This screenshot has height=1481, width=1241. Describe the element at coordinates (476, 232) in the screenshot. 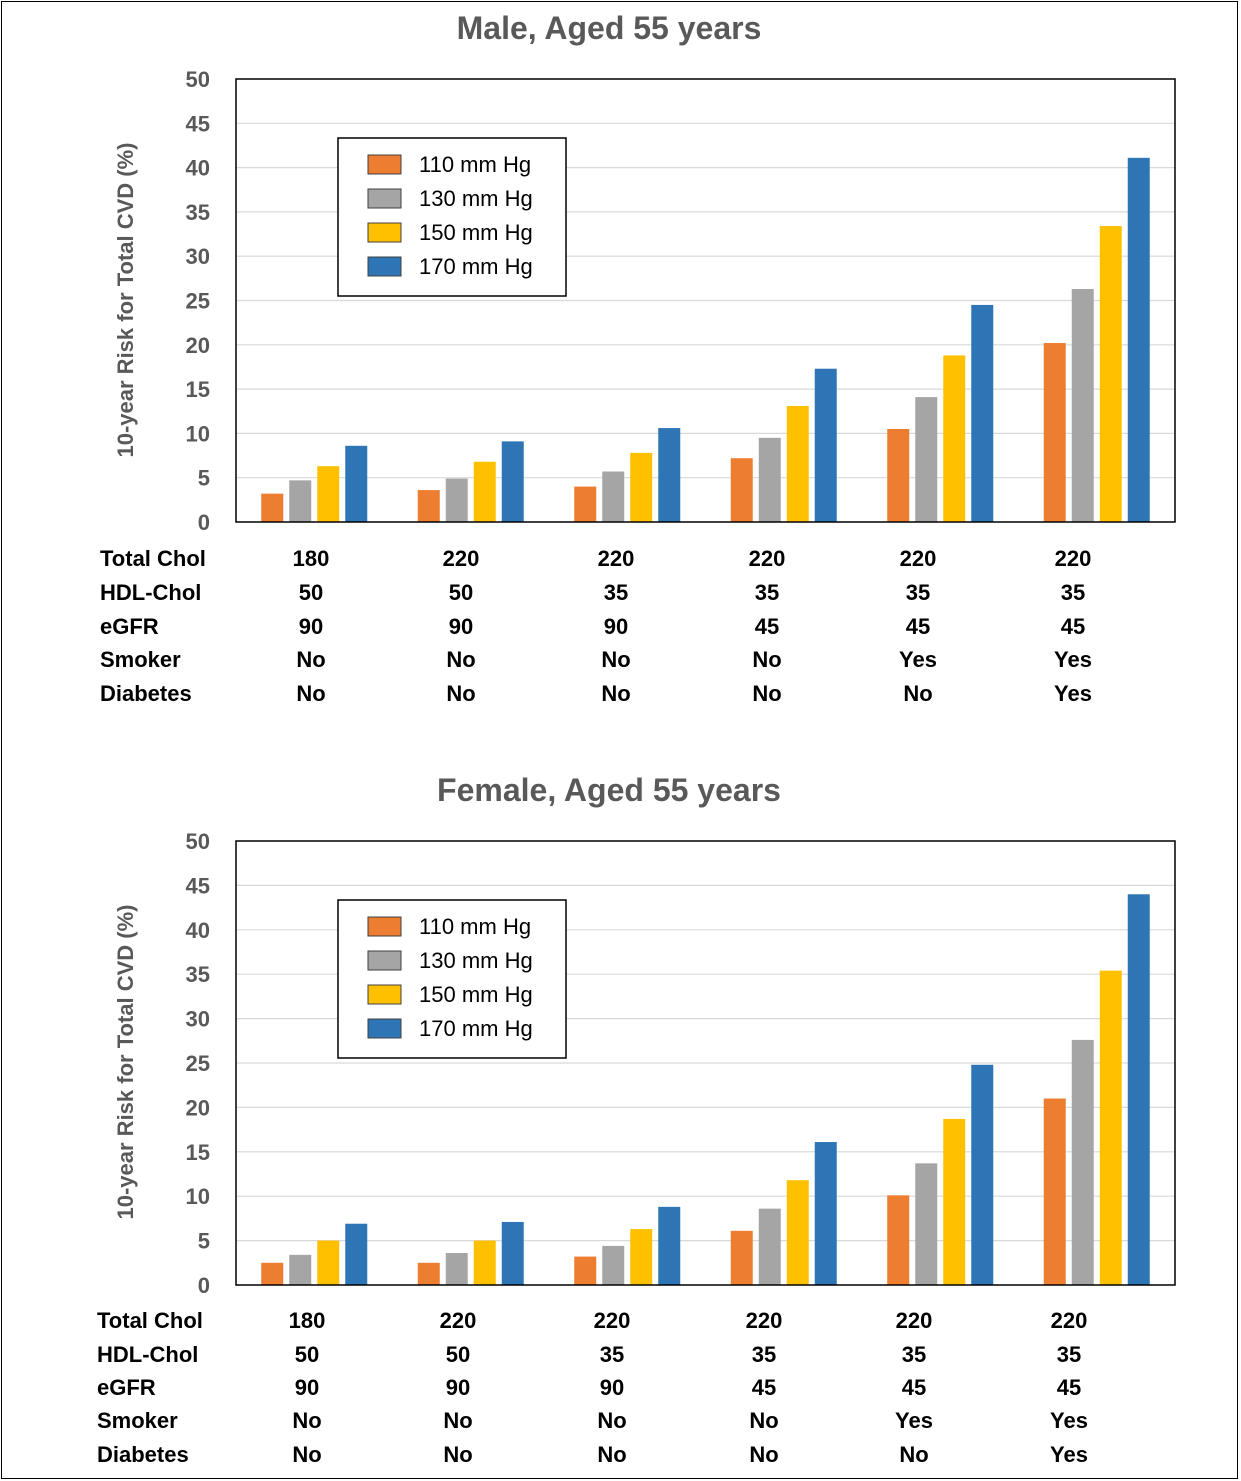

I see `legend-label: 150 mm Hg` at that location.